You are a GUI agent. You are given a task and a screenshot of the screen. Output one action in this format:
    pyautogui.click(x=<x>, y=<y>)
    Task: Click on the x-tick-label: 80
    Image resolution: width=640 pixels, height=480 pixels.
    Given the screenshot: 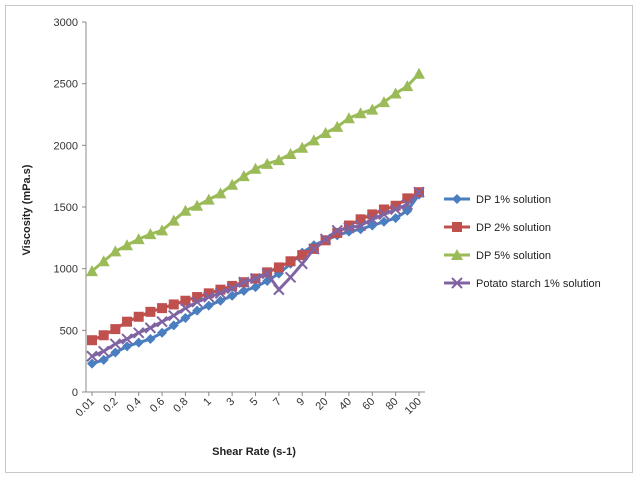 What is the action you would take?
    pyautogui.click(x=392, y=404)
    